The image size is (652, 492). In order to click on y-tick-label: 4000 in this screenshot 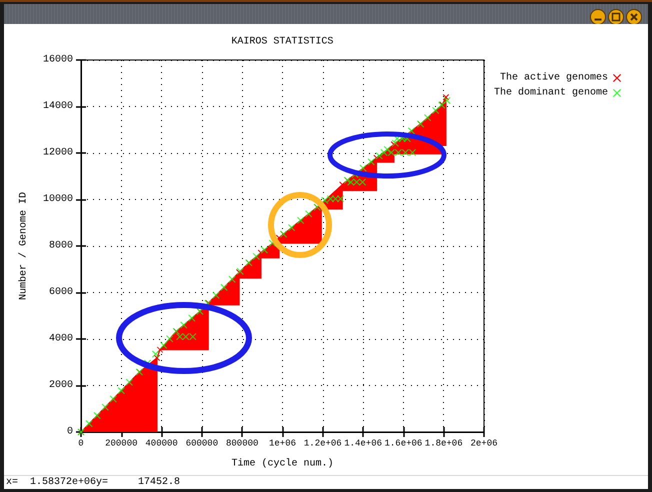, I will do `click(60, 339)`.